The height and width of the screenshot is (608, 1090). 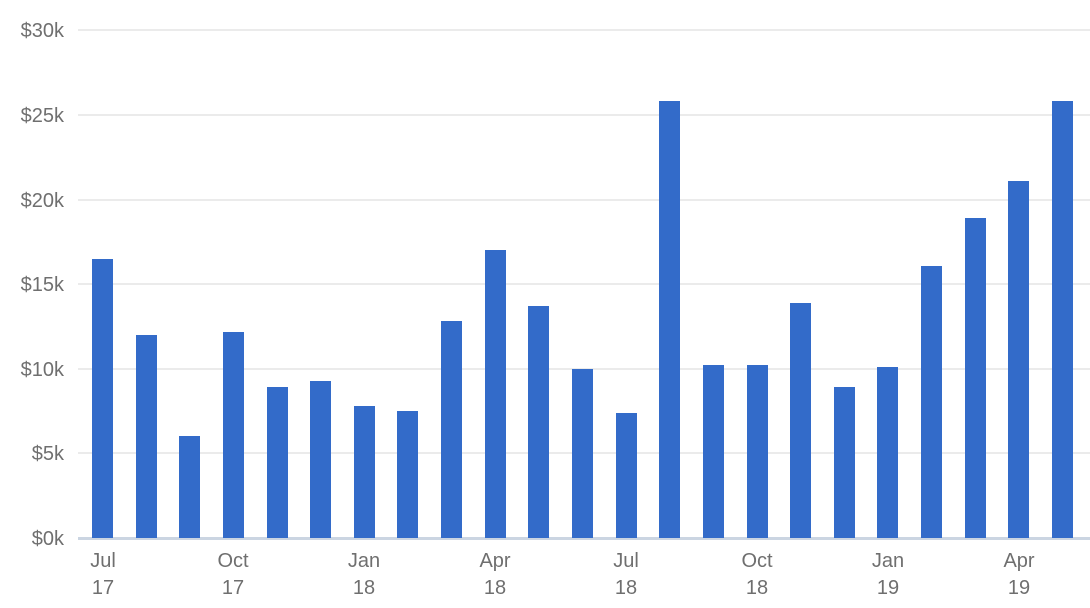 What do you see at coordinates (42, 116) in the screenshot?
I see `y-tick-label: $25k` at bounding box center [42, 116].